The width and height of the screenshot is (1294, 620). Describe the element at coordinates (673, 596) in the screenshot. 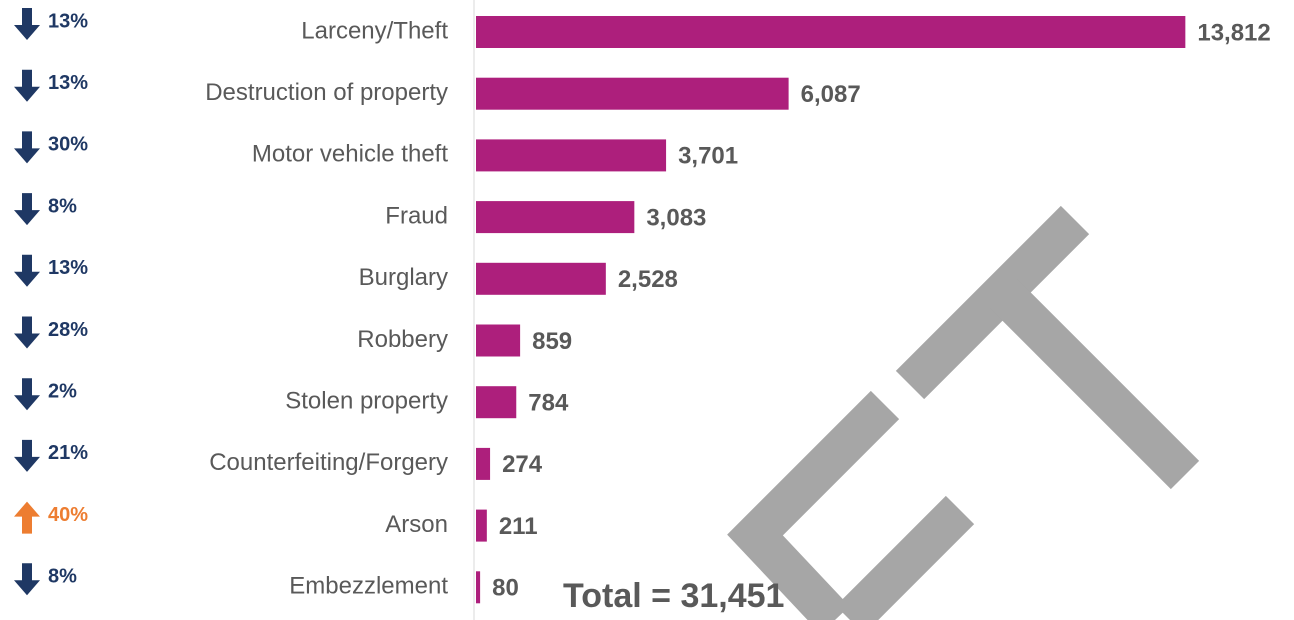

I see `total-annotation: Total = 31,451` at that location.